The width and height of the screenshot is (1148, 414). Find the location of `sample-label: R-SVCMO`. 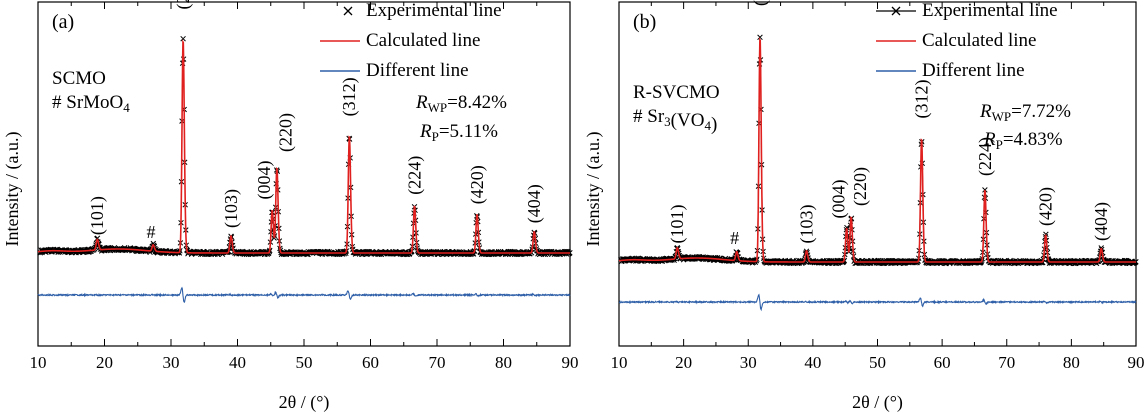

sample-label: R-SVCMO is located at coordinates (676, 92).